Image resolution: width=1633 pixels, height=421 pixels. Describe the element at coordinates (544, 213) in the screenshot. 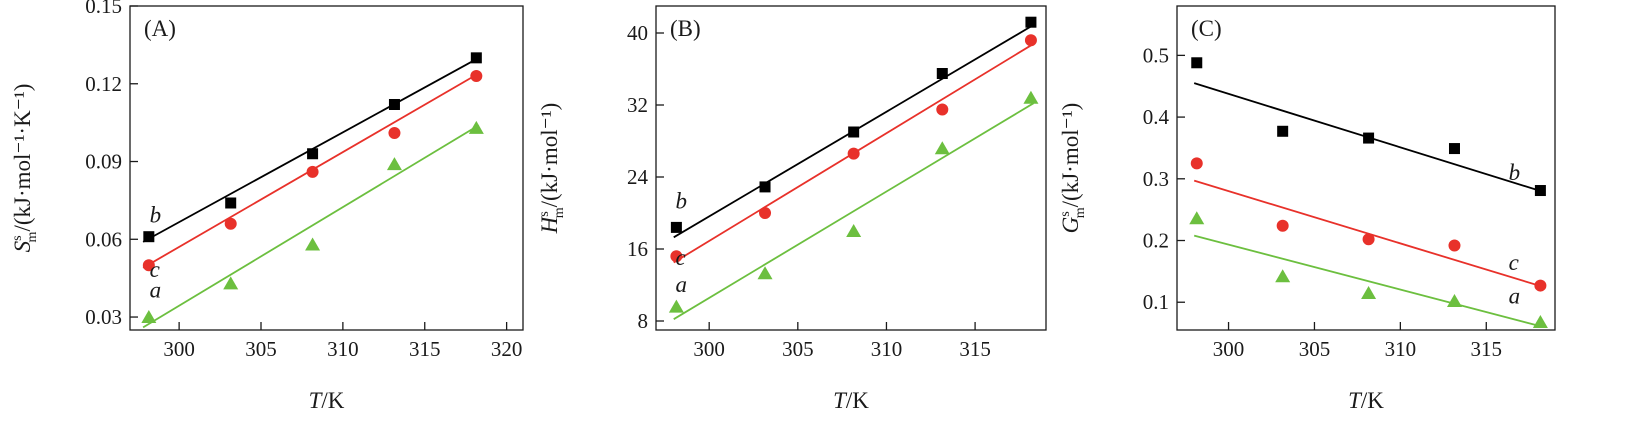

I see `y-axis-superscript: s` at that location.